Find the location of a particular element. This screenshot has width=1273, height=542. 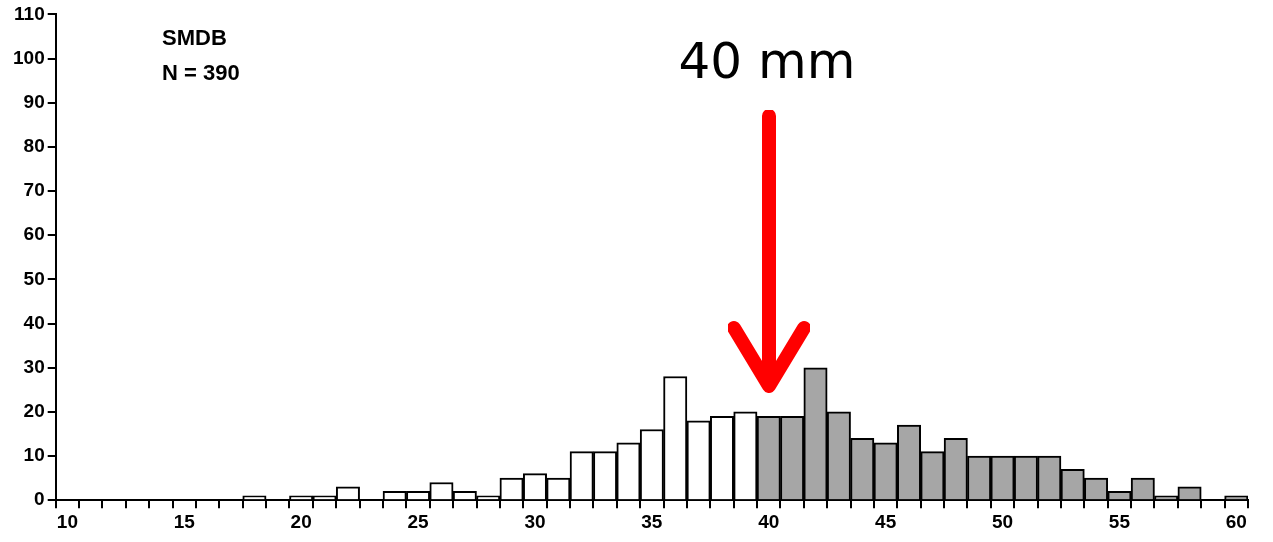

annotation: SMDB is located at coordinates (194, 37).